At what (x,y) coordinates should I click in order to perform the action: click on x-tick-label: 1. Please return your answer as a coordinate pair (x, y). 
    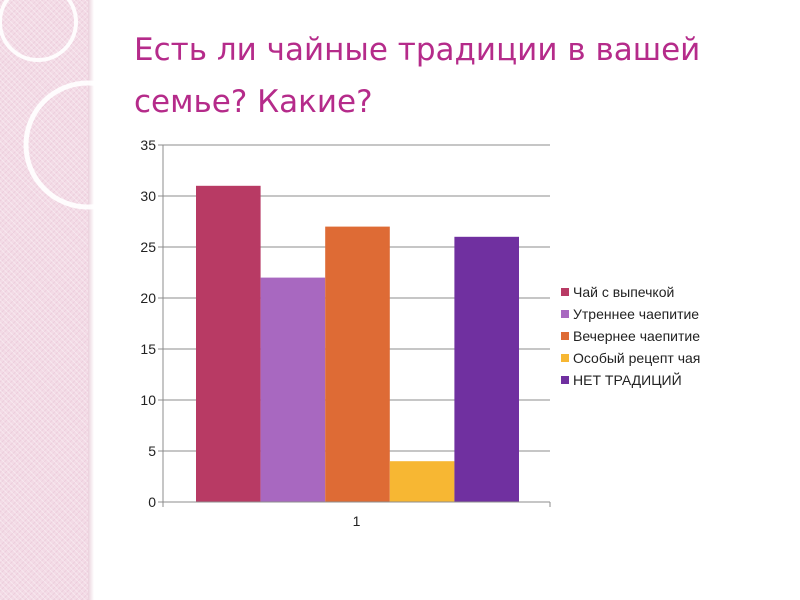
    Looking at the image, I should click on (357, 521).